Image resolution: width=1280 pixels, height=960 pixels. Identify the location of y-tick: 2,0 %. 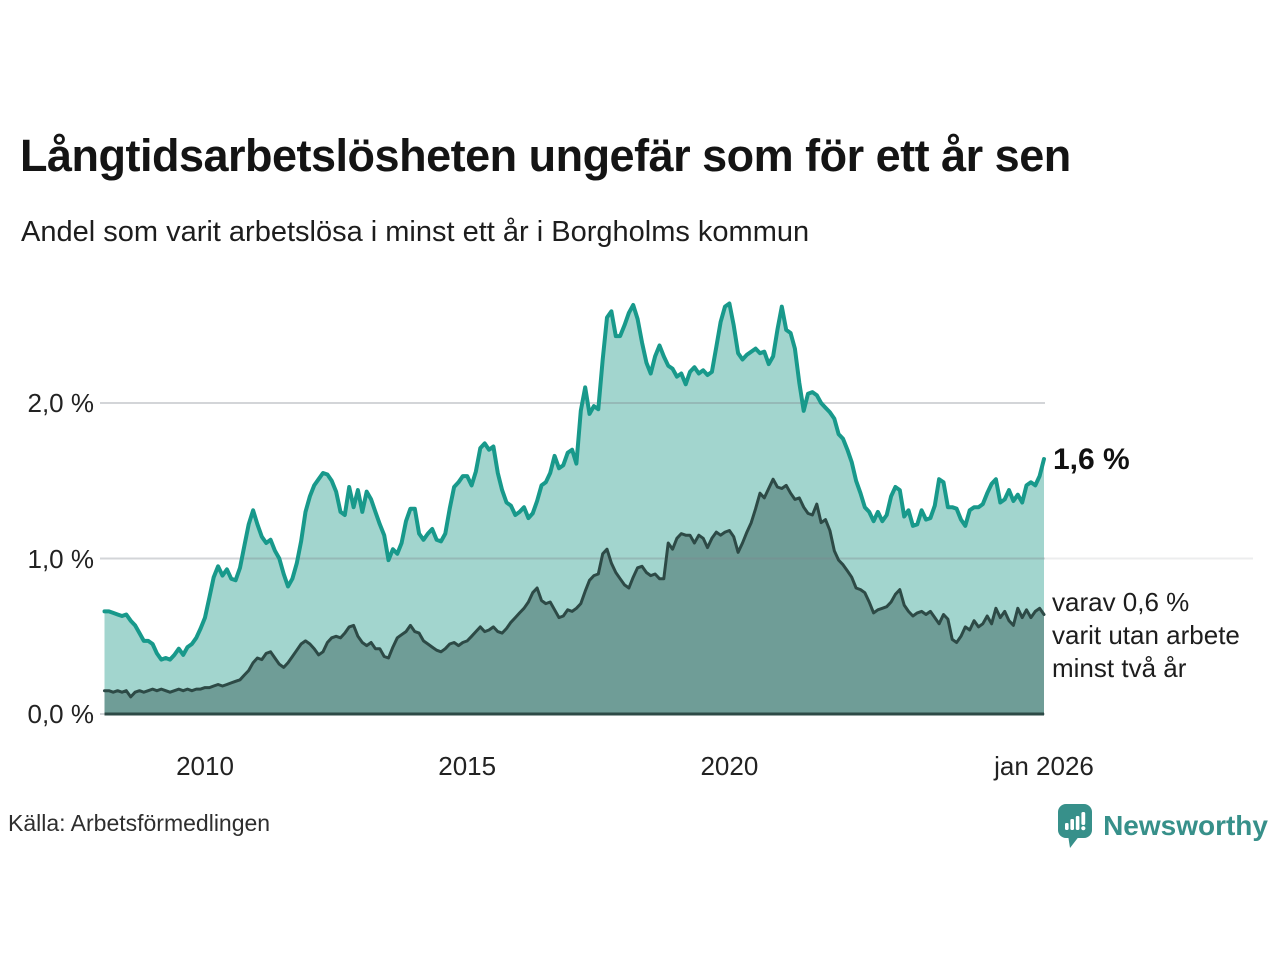
(61, 403).